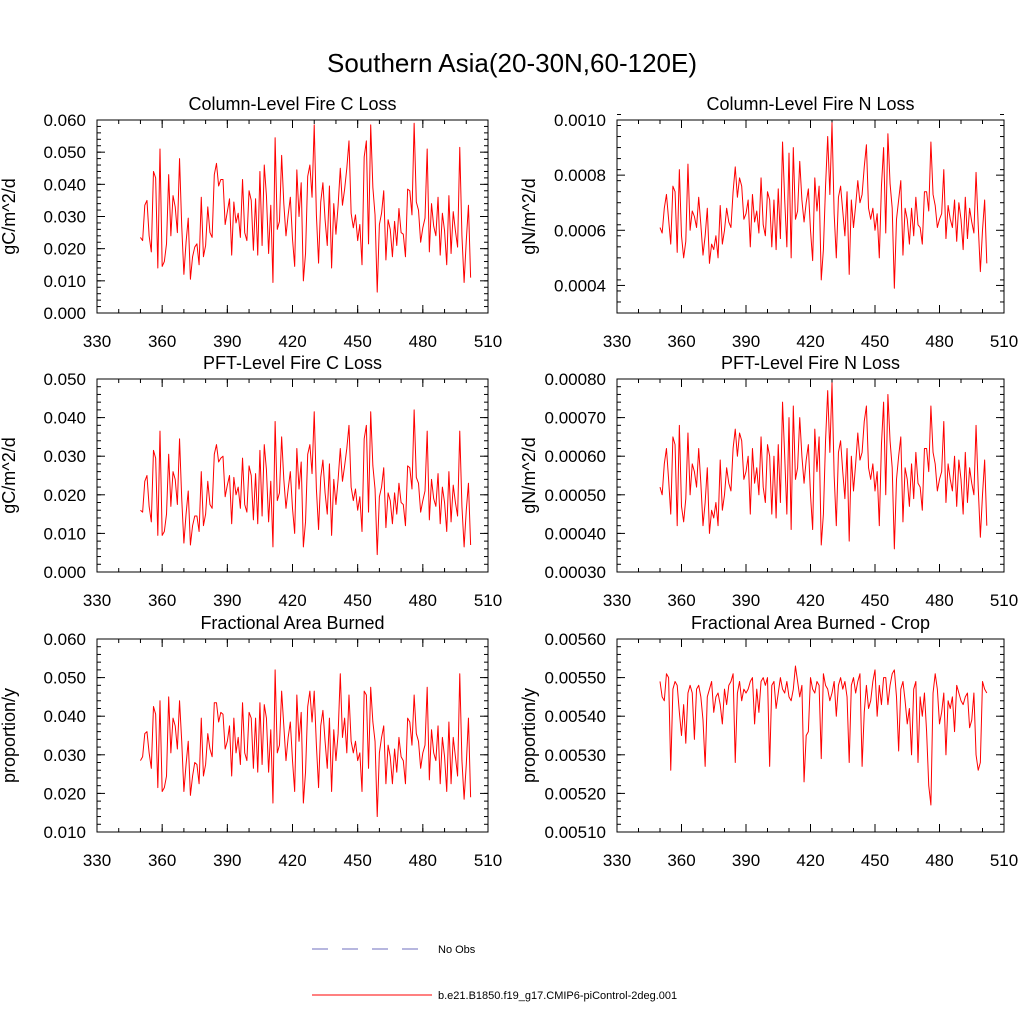 This screenshot has width=1024, height=1024. What do you see at coordinates (575, 418) in the screenshot?
I see `chart-4-ytick-label: 0.00070` at bounding box center [575, 418].